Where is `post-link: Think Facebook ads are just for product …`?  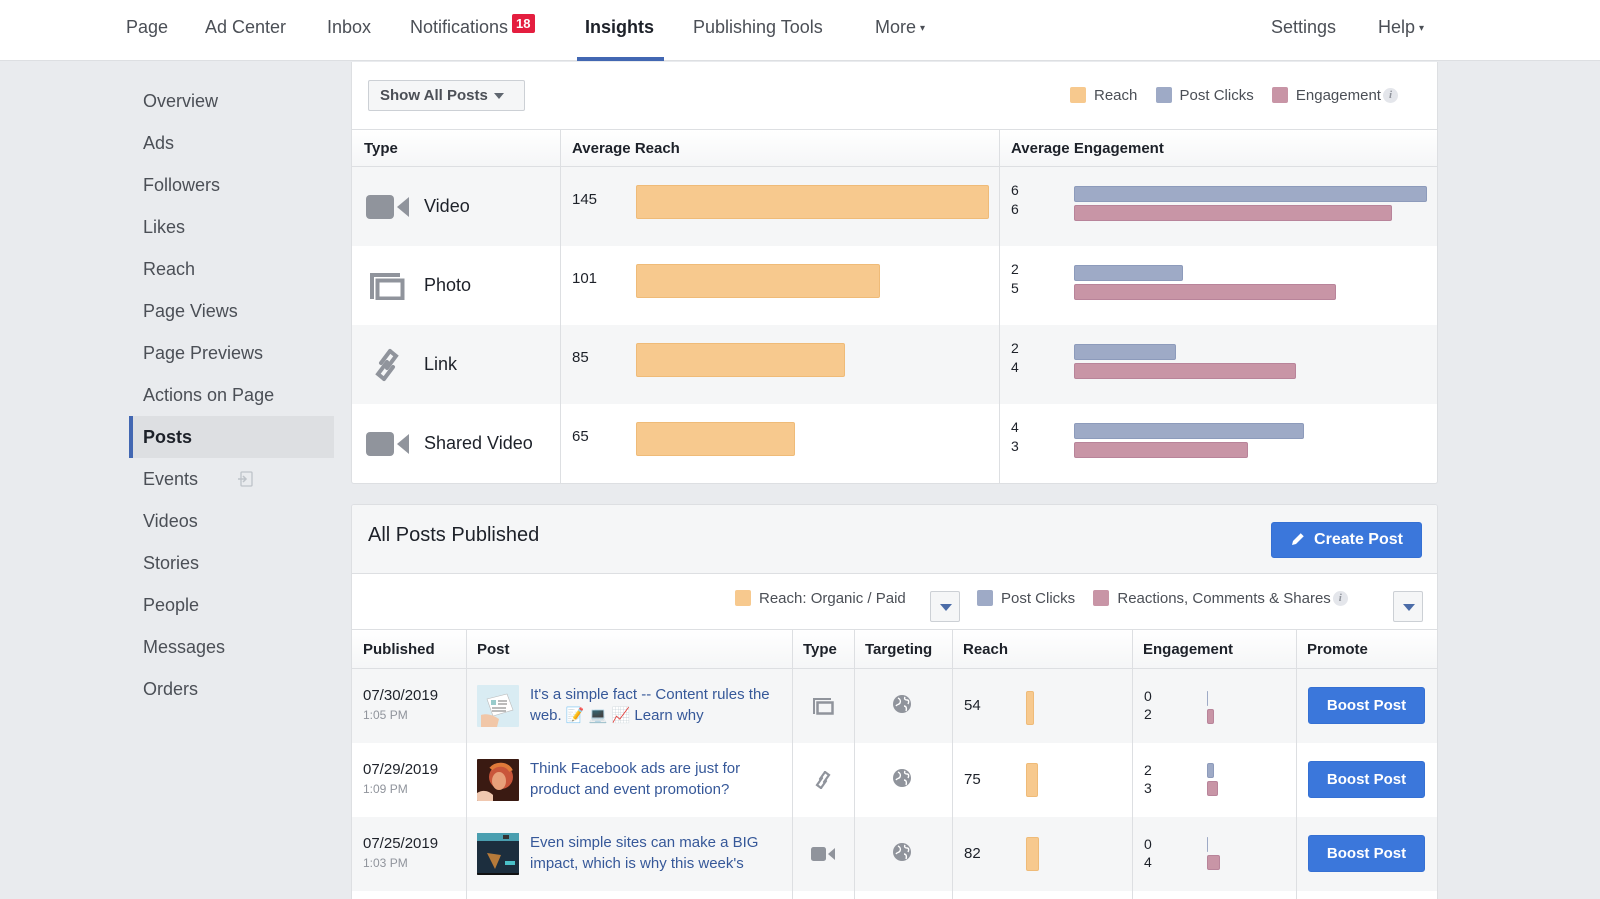
post-link: Think Facebook ads are just for product … is located at coordinates (635, 779).